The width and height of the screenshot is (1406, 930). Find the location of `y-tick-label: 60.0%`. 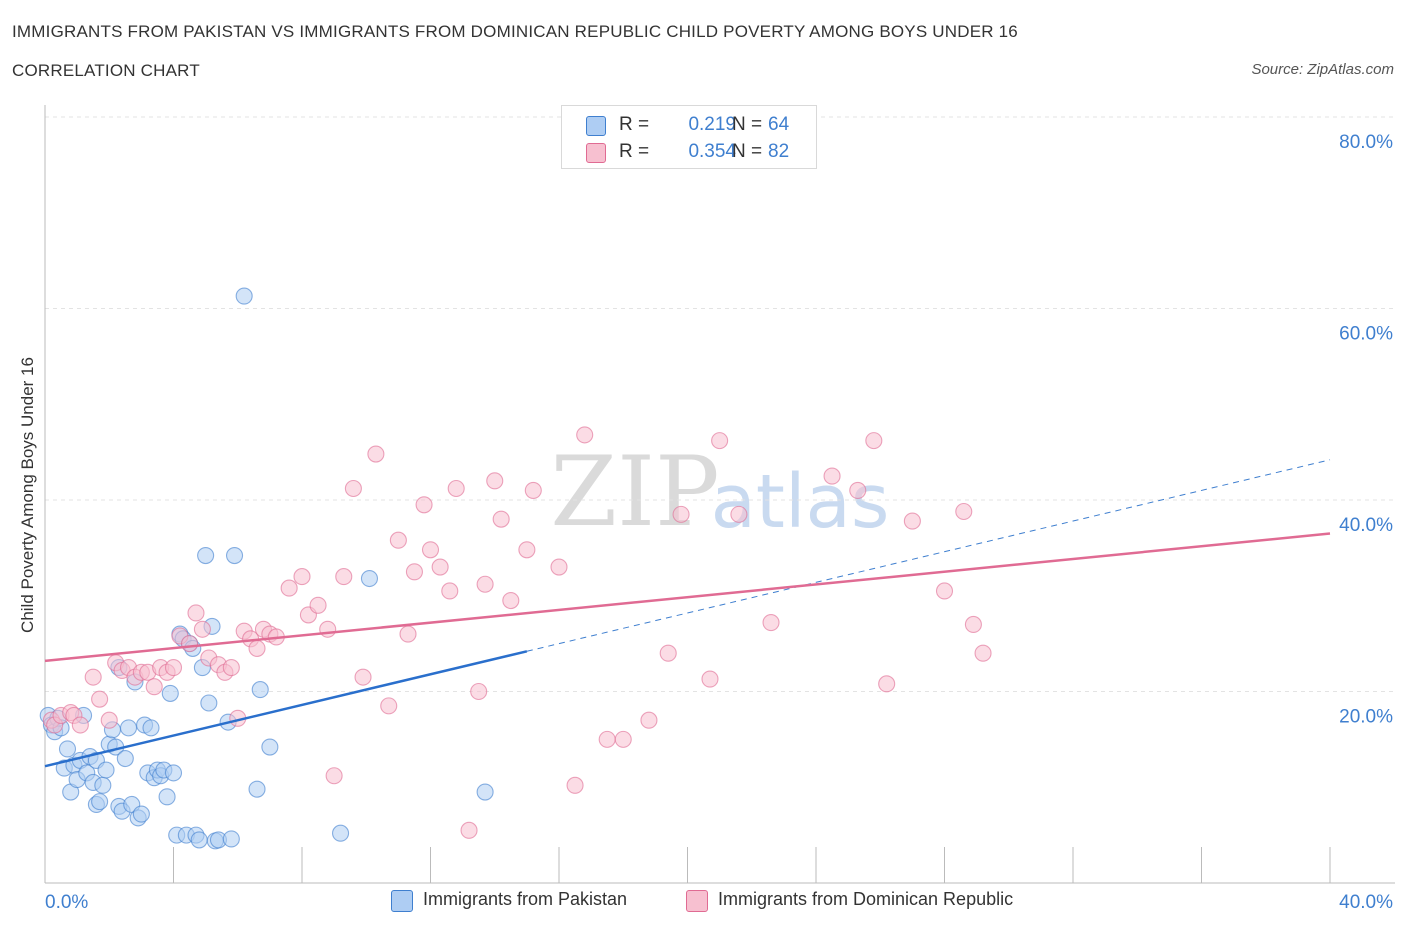

y-tick-label: 60.0% is located at coordinates (1366, 334).